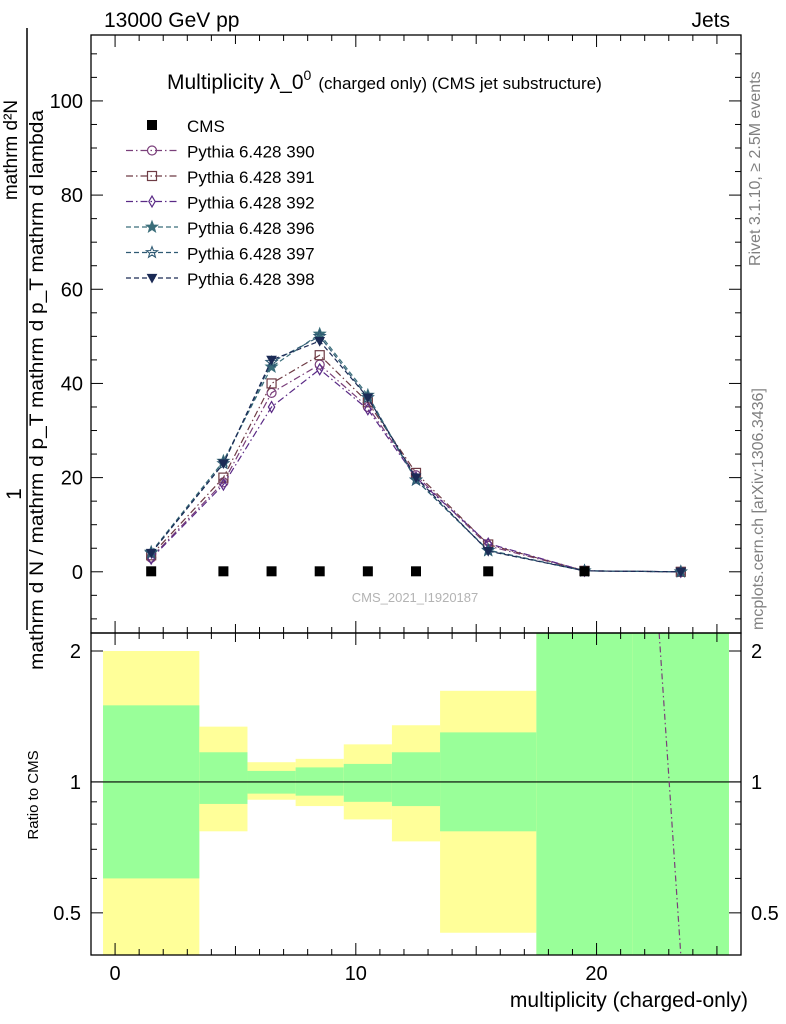 This screenshot has width=786, height=1024. Describe the element at coordinates (235, 82) in the screenshot. I see `plot-title-main: Multiplicity λ_0` at that location.